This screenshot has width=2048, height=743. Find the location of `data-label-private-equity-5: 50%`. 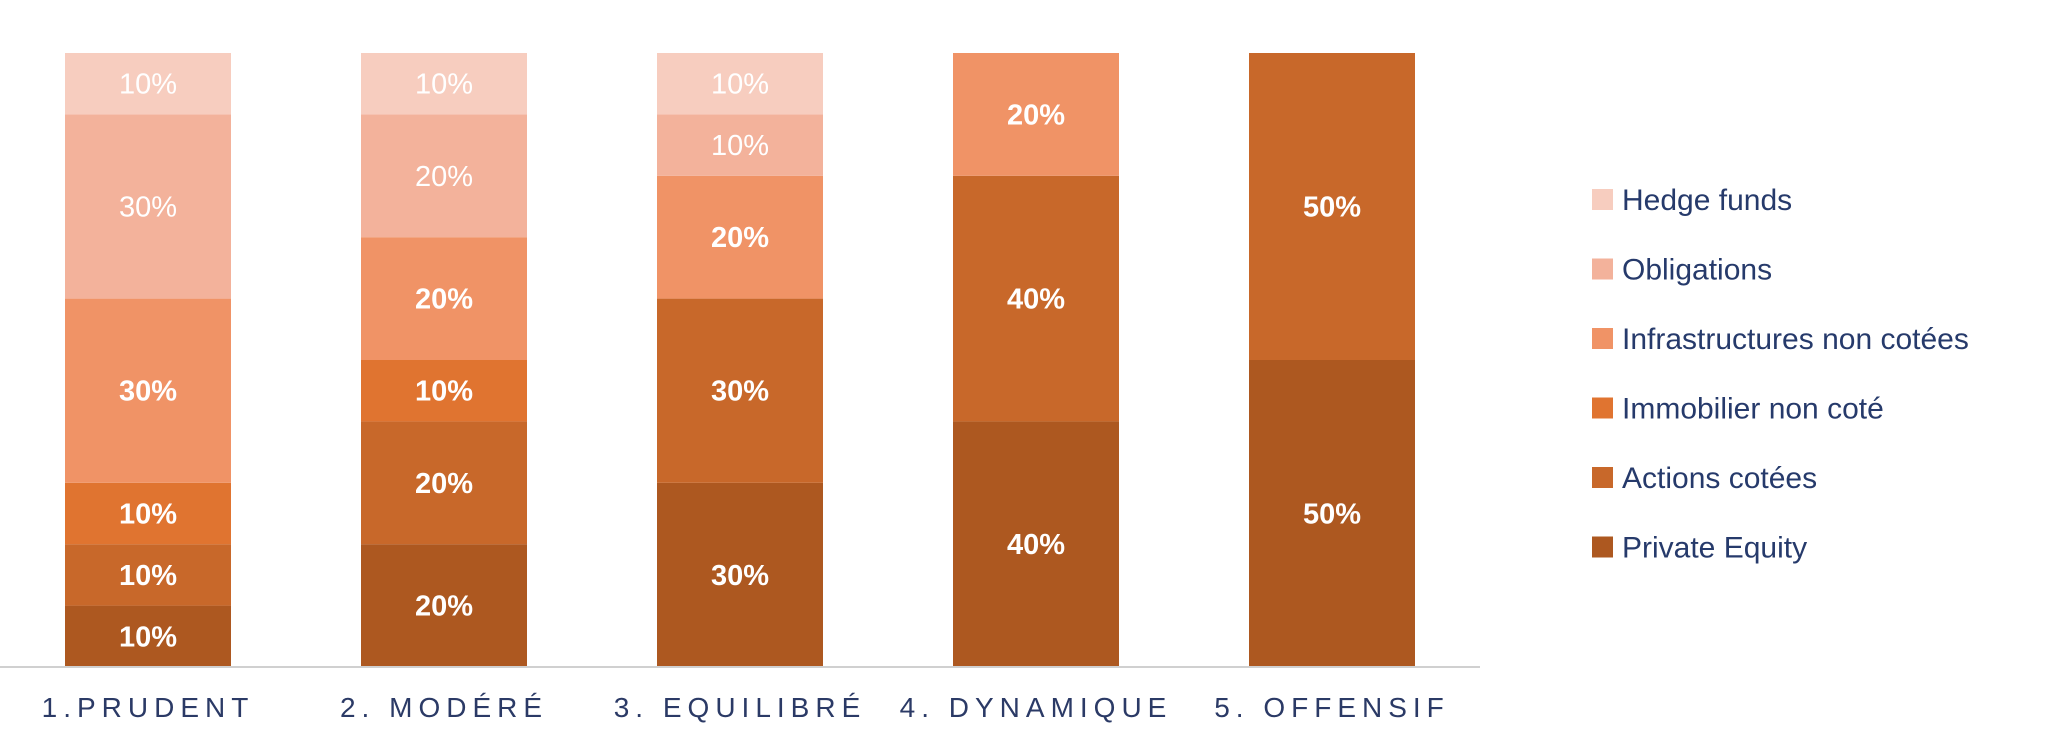

data-label-private-equity-5: 50% is located at coordinates (1332, 515).